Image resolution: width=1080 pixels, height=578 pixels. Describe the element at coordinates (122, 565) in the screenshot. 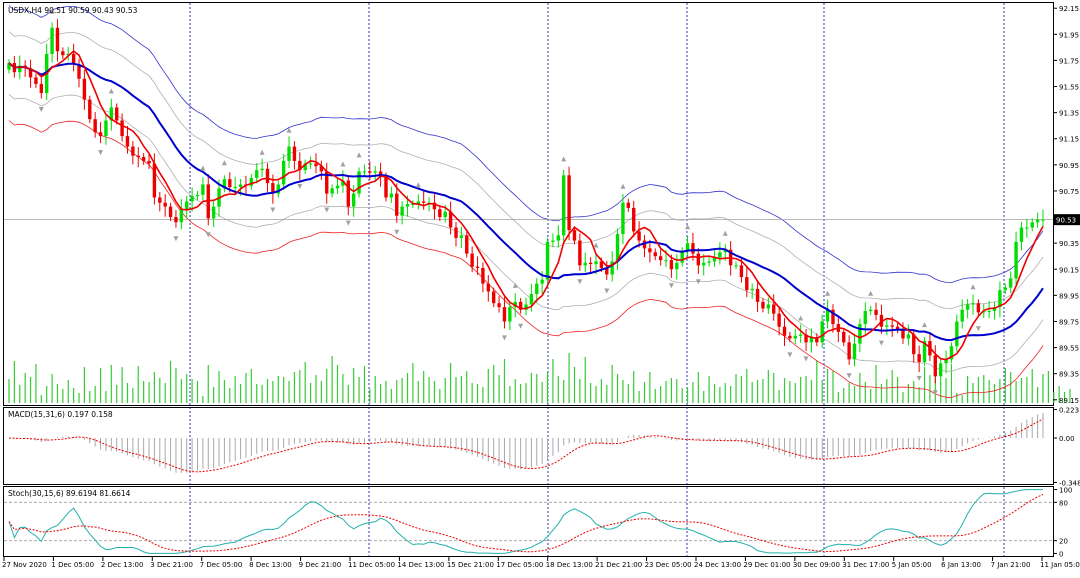

I see `time-tick-label: 2 Dec 13:00` at that location.